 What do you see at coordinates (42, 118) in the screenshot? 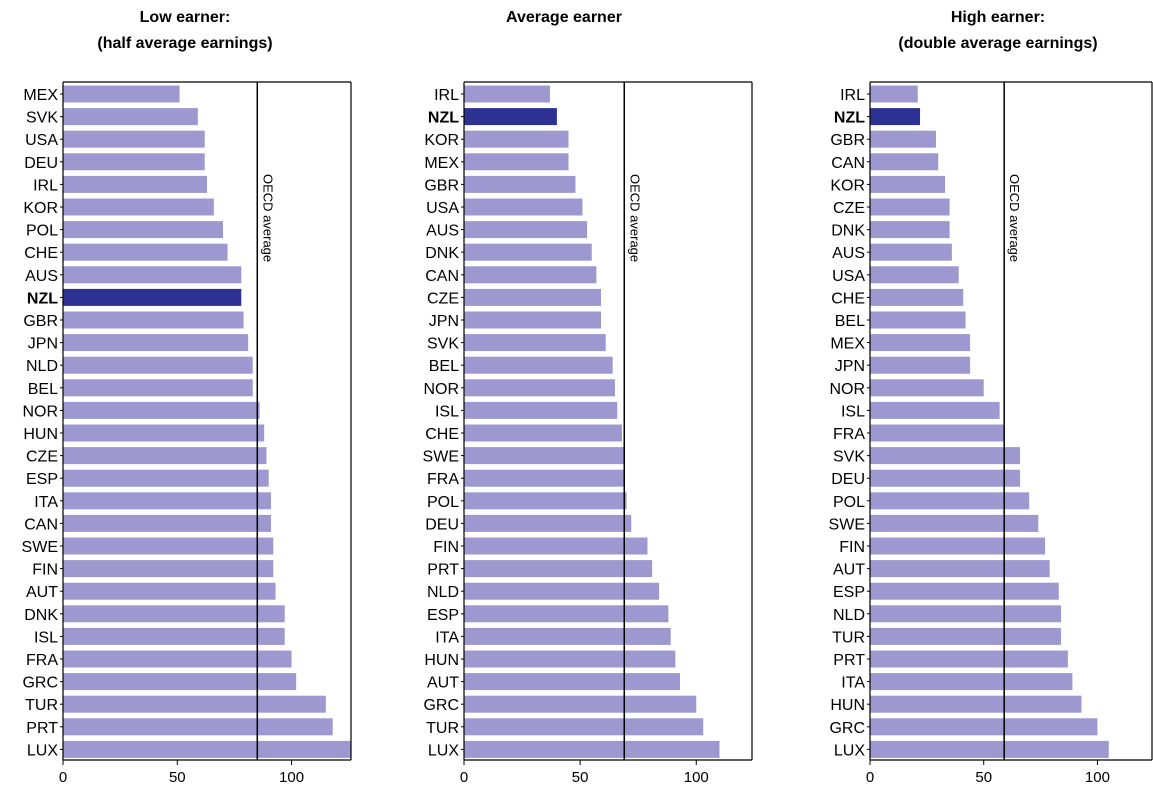
I see `category-label-svk: SVK` at bounding box center [42, 118].